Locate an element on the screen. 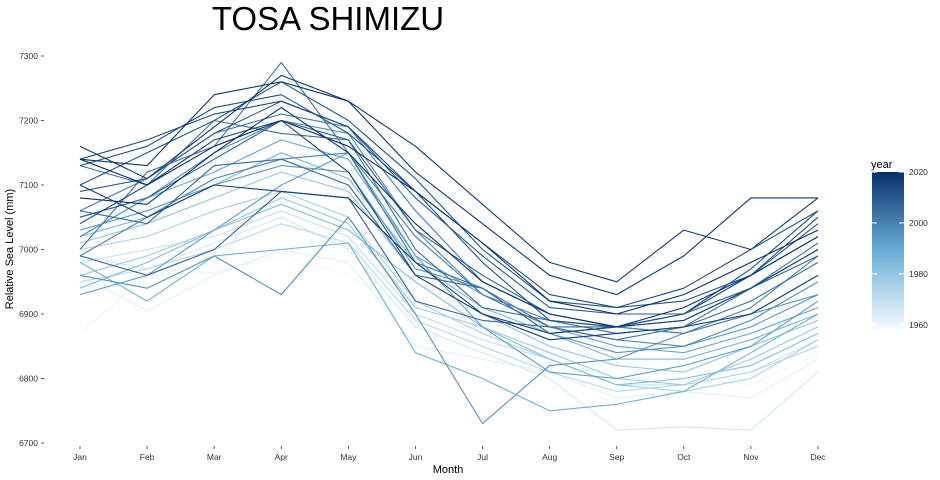 The image size is (940, 480). legend-tick-label: 1980 is located at coordinates (918, 274).